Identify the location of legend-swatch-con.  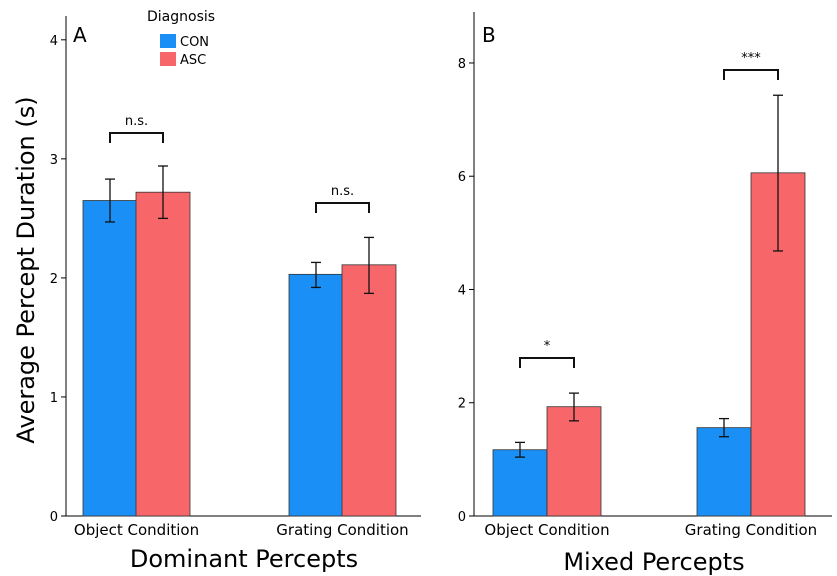
(168, 41).